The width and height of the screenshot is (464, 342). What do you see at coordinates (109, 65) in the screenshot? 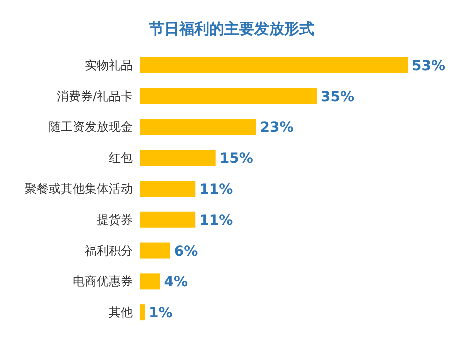
I see `y-tick-label: 实物礼品` at bounding box center [109, 65].